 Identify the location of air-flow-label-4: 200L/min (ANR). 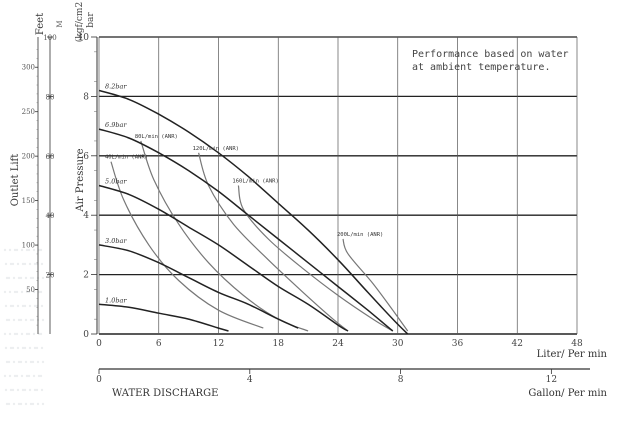
(360, 235).